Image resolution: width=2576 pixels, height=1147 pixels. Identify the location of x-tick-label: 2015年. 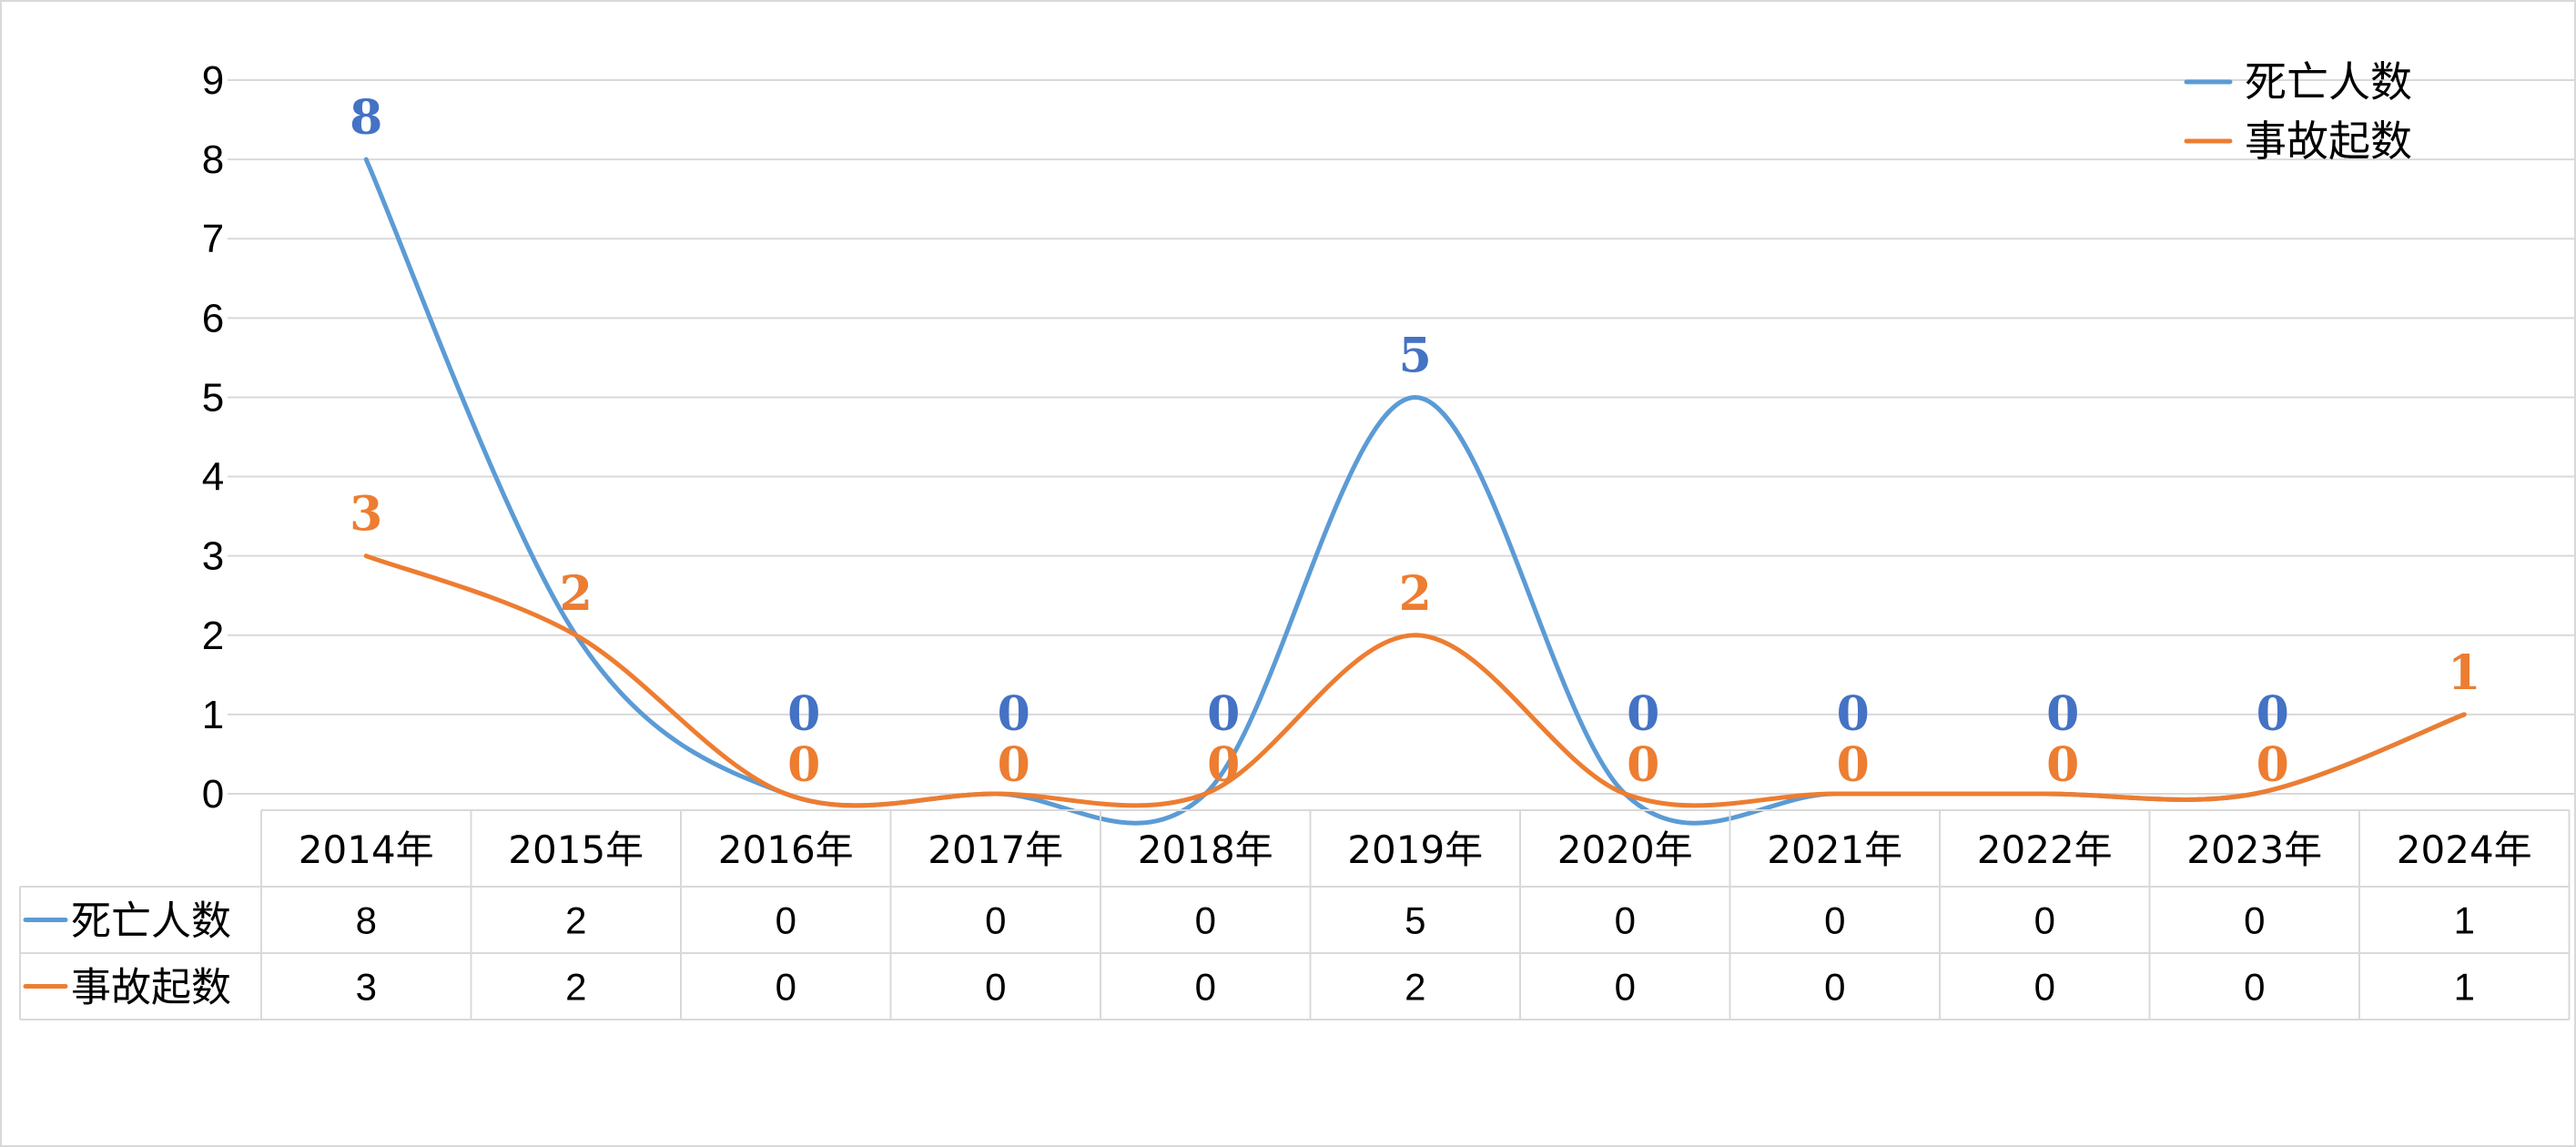
(576, 849).